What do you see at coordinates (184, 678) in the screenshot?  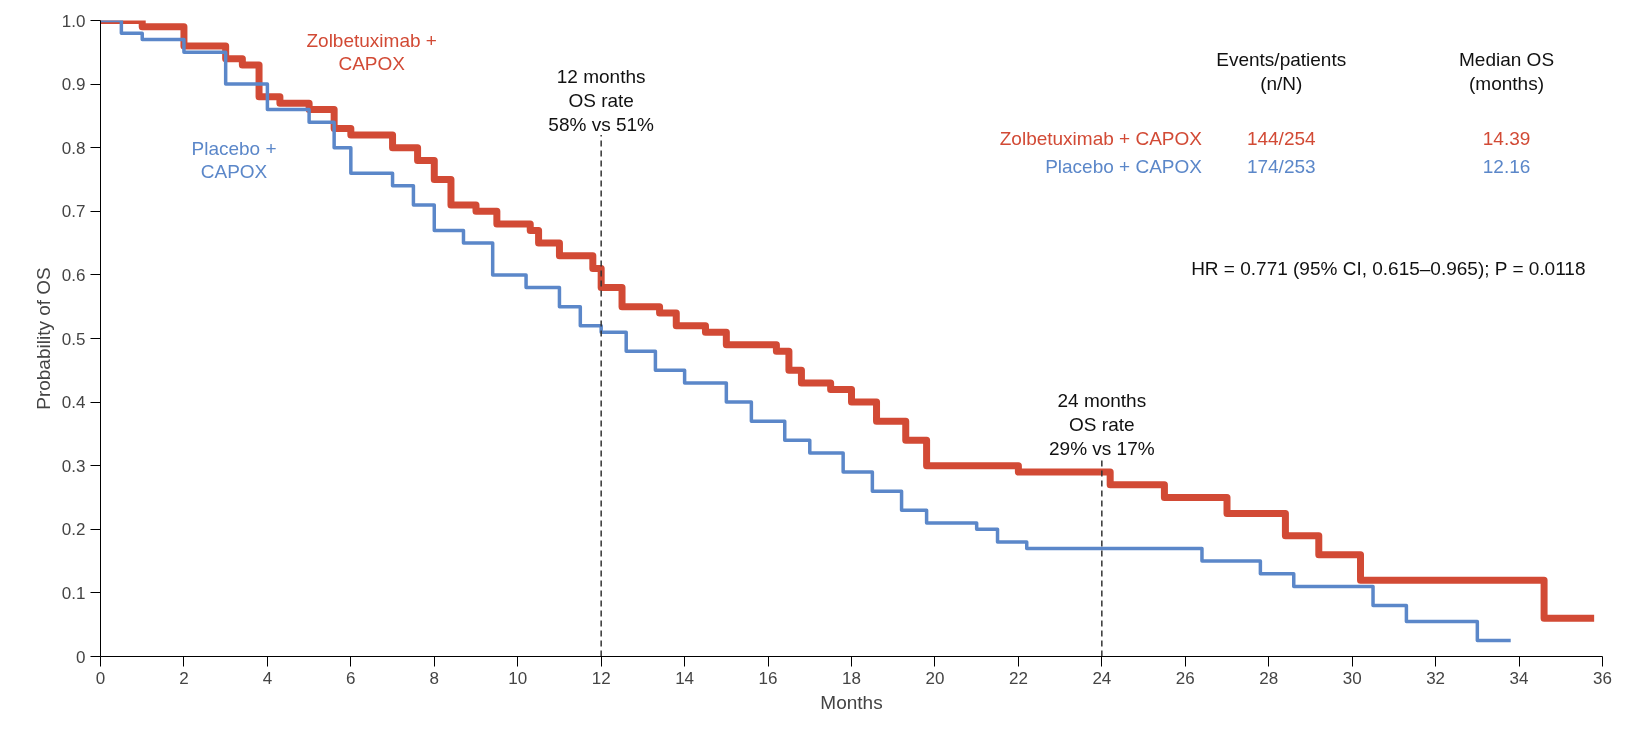 I see `x-tick-label: 2` at bounding box center [184, 678].